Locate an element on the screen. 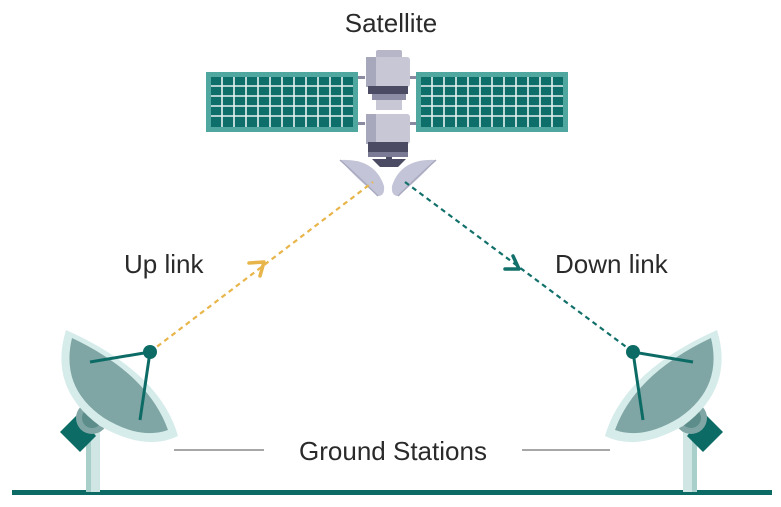 Image resolution: width=781 pixels, height=507 pixels. uplink-arrow-icon is located at coordinates (256, 269).